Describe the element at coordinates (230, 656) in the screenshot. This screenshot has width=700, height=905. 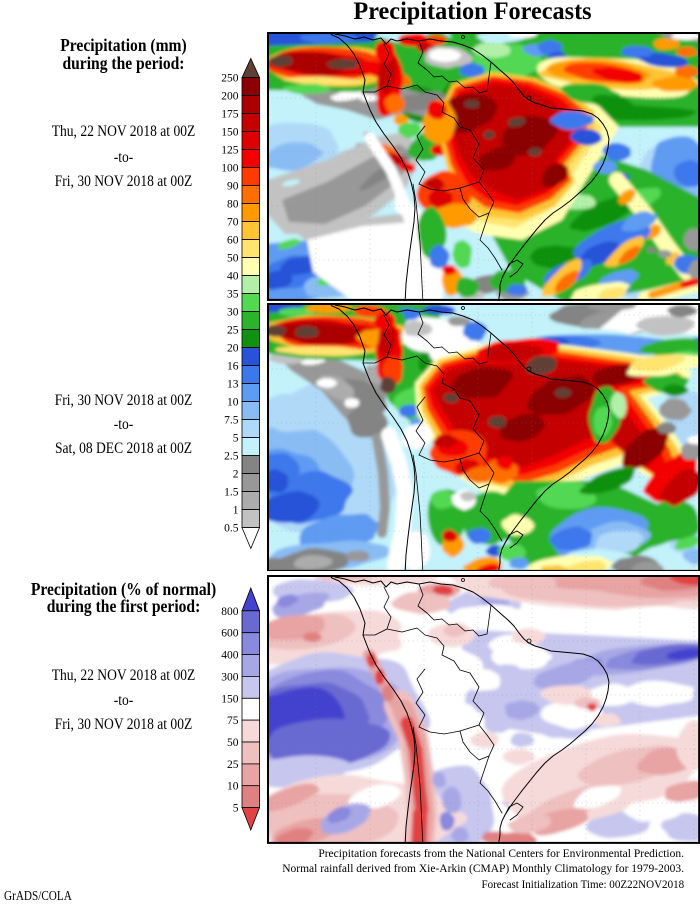
I see `svg-text: 400` at that location.